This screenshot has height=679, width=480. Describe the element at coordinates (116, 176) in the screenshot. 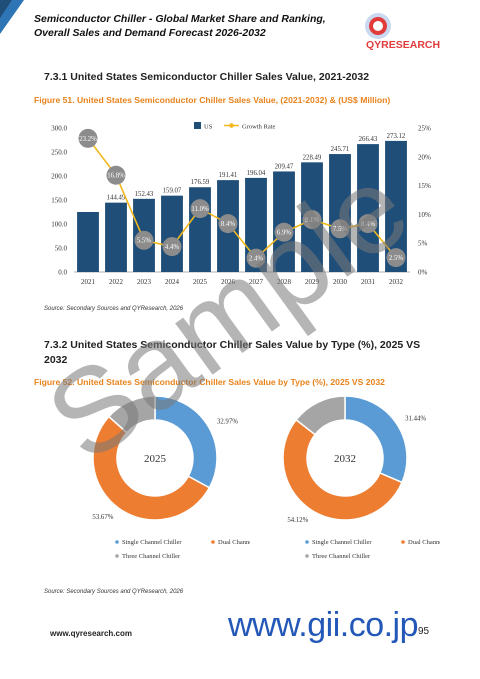

I see `growth-rate-label: 16.8%` at that location.